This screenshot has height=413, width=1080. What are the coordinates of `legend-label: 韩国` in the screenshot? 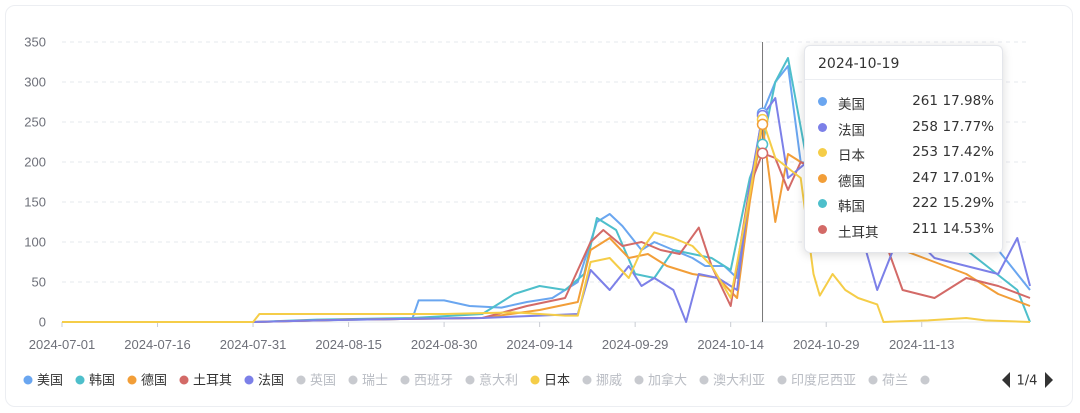 It's located at (102, 381).